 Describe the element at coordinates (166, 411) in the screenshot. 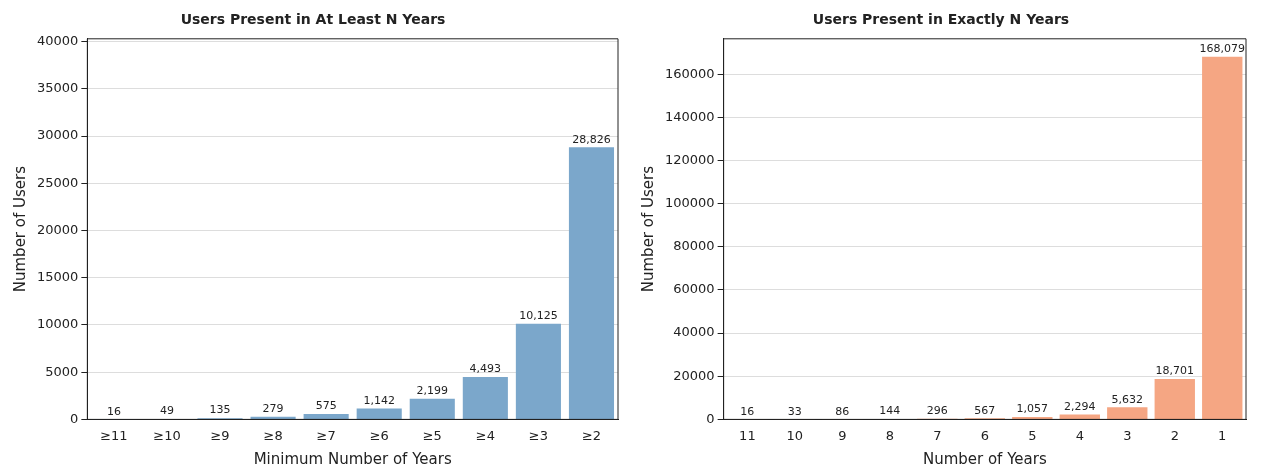

I see `data-label: 49` at that location.